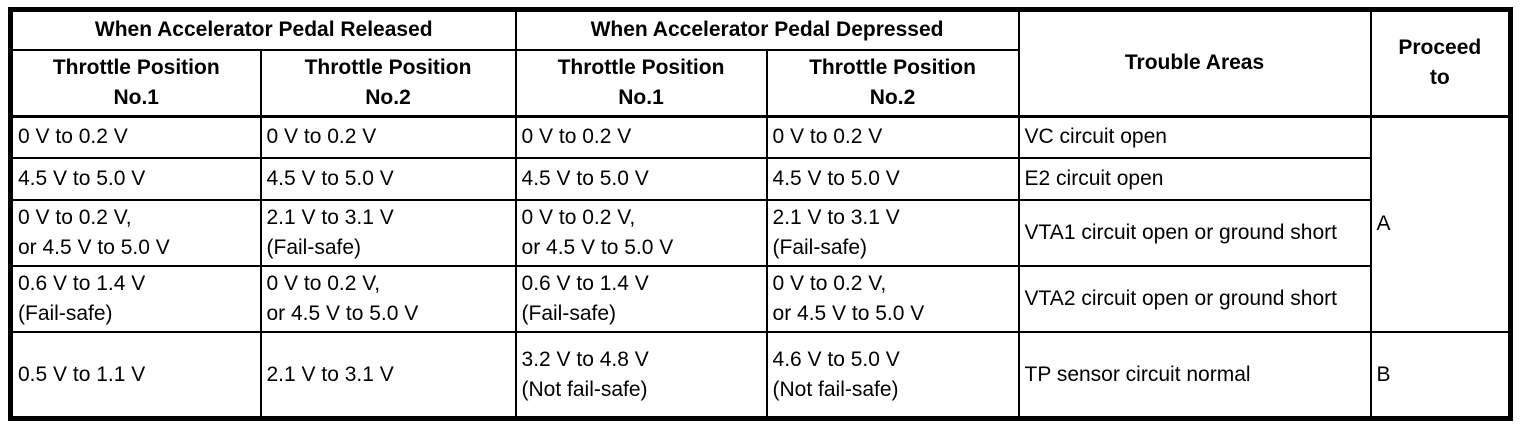  I want to click on cell-depressed-tp1: 0.6 V to 1.4 V (Fail-safe), so click(641, 299).